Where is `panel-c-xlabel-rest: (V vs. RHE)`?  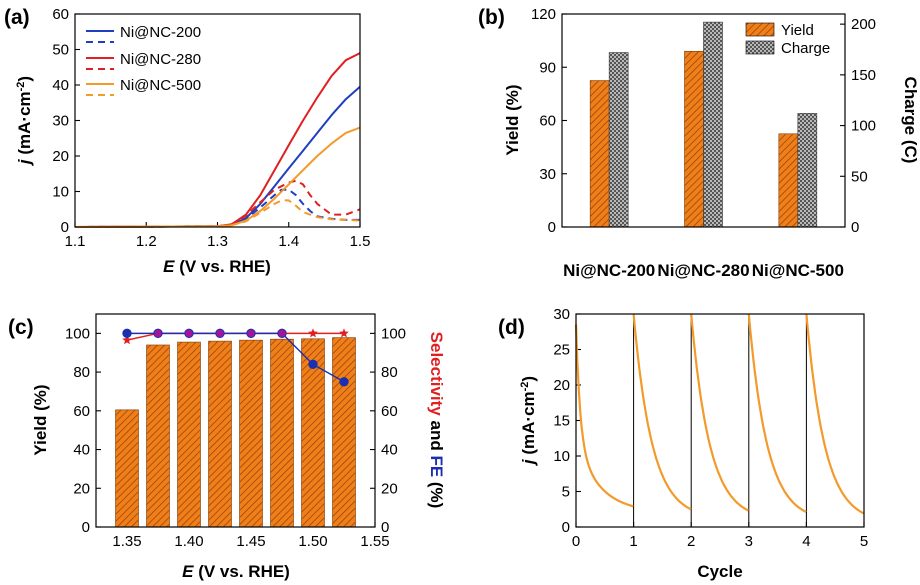 panel-c-xlabel-rest: (V vs. RHE) is located at coordinates (241, 571).